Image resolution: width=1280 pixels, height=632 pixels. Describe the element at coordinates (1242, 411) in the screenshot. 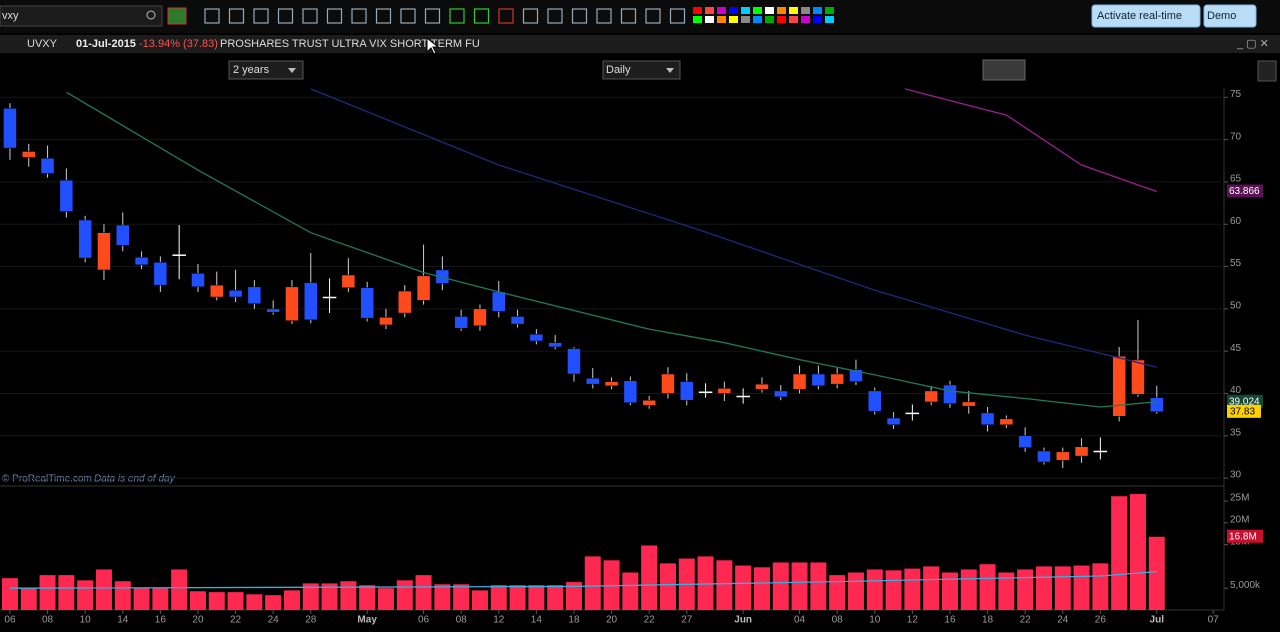

I see `last-price: 37.83` at that location.